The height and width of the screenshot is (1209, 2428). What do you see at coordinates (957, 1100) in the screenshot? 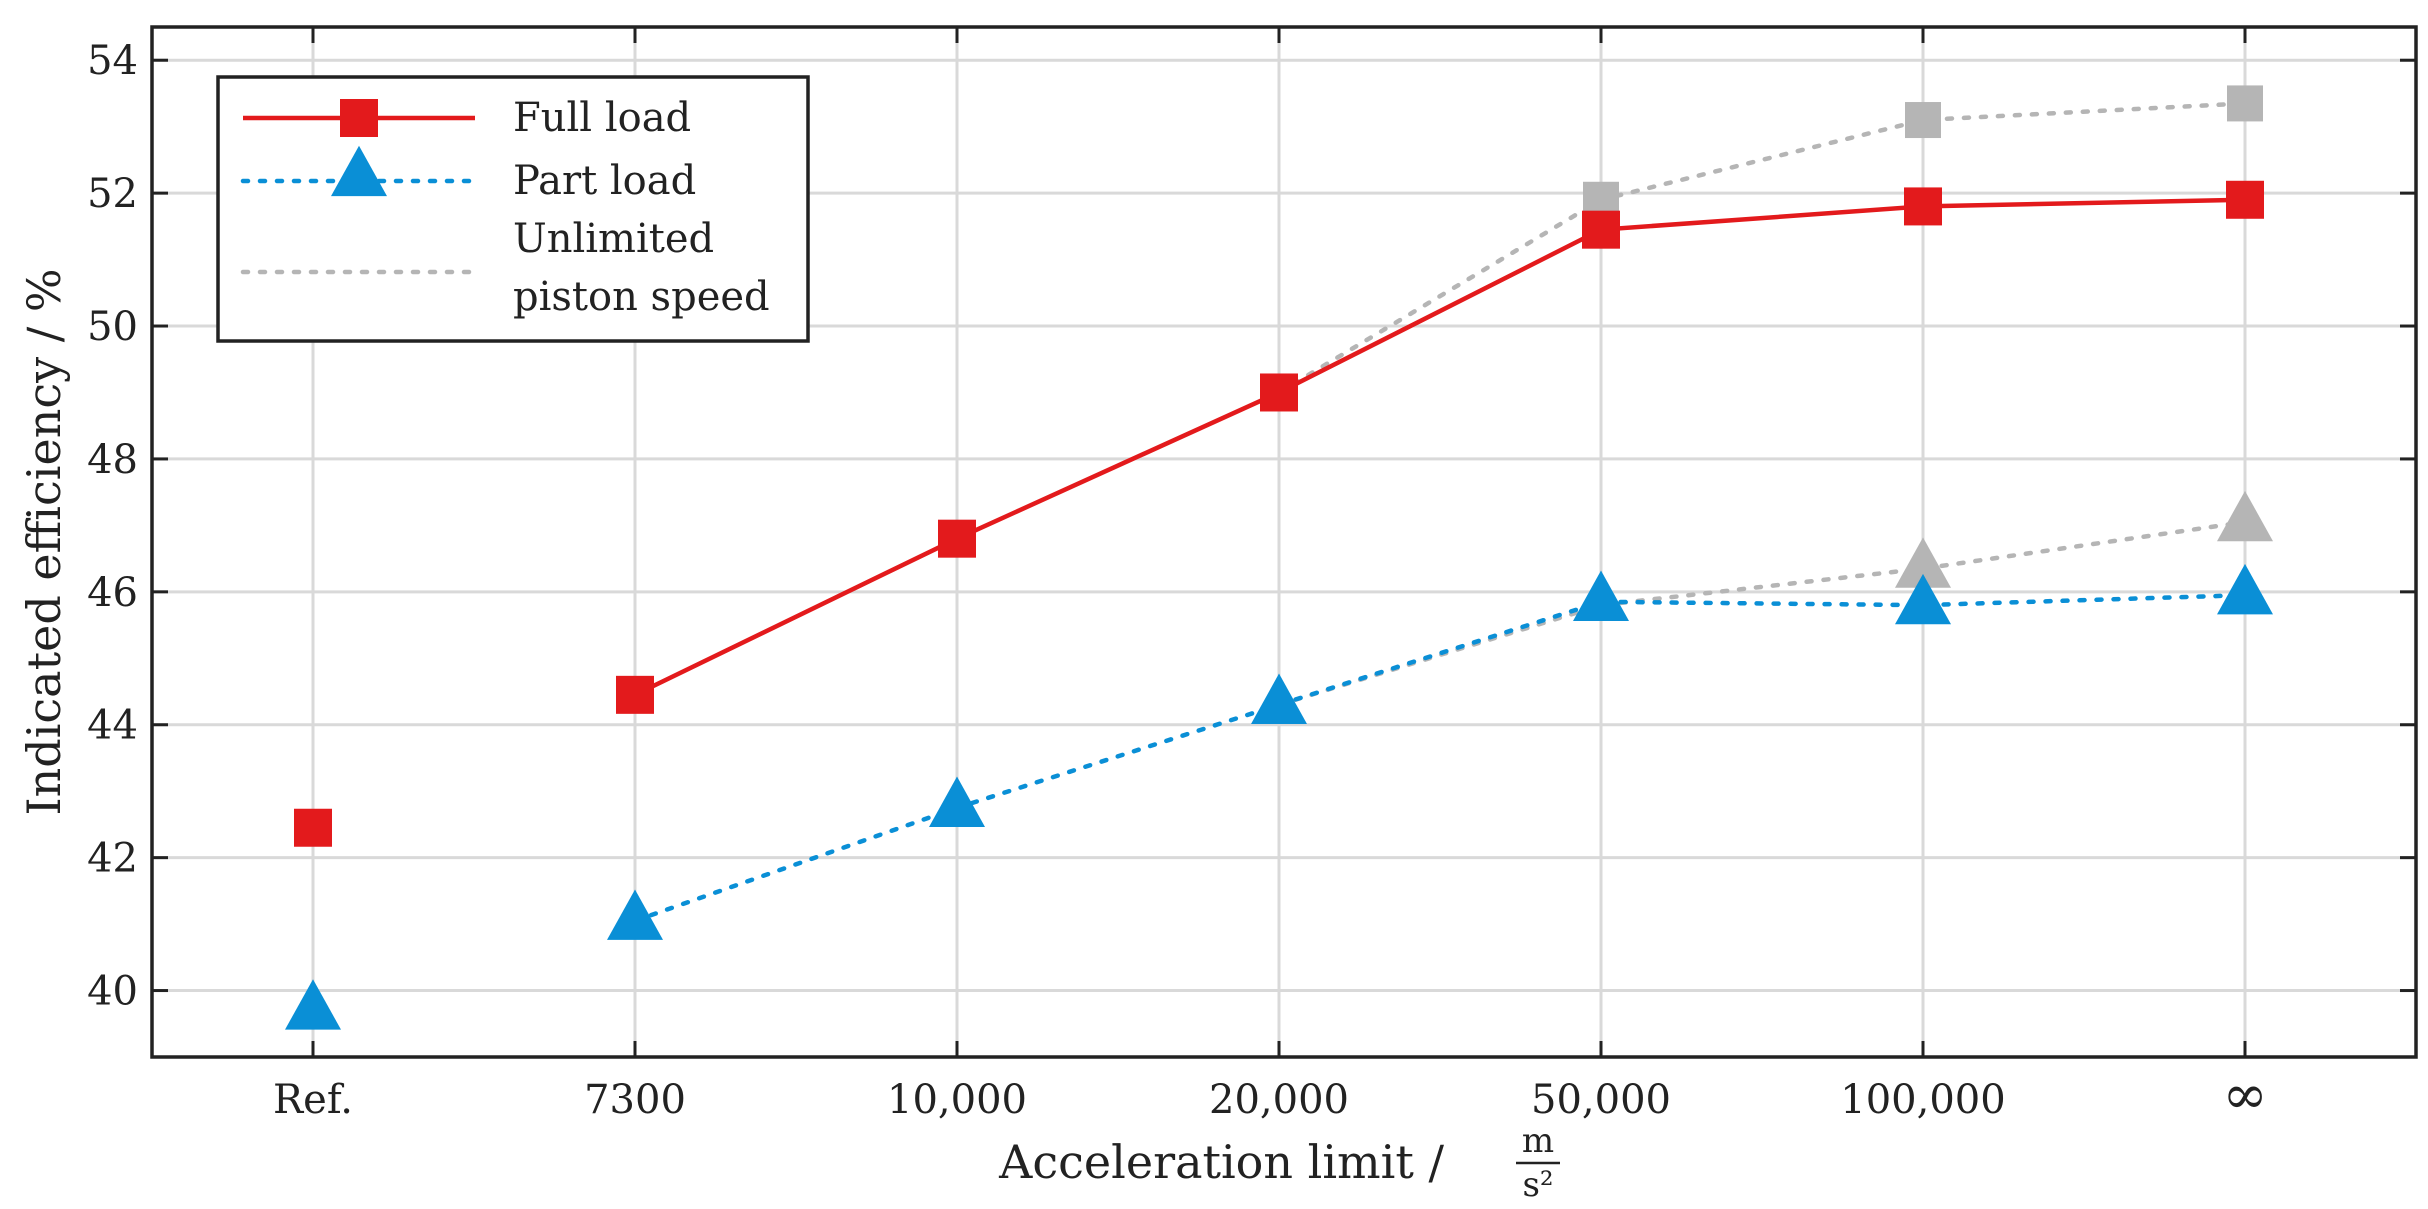
I see `x-tick-label: 10,000` at bounding box center [957, 1100].